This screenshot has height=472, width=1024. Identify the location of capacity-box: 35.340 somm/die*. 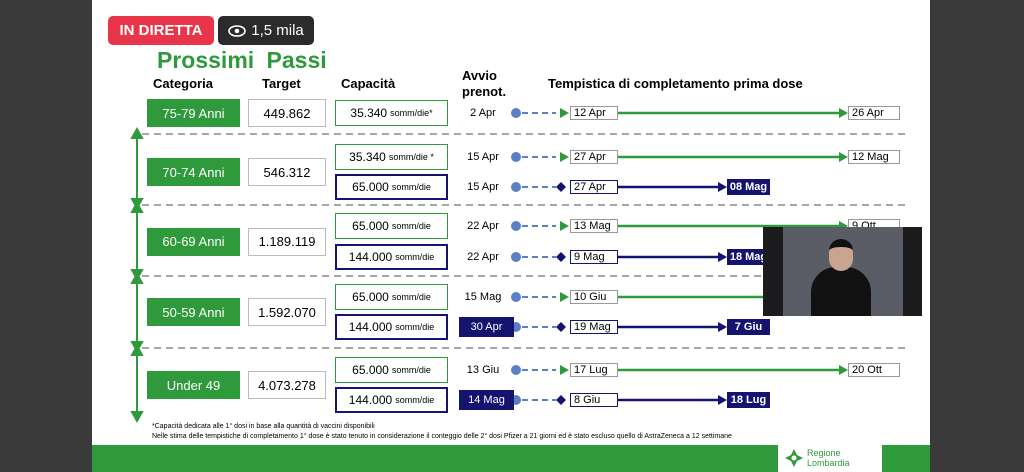
(391, 113).